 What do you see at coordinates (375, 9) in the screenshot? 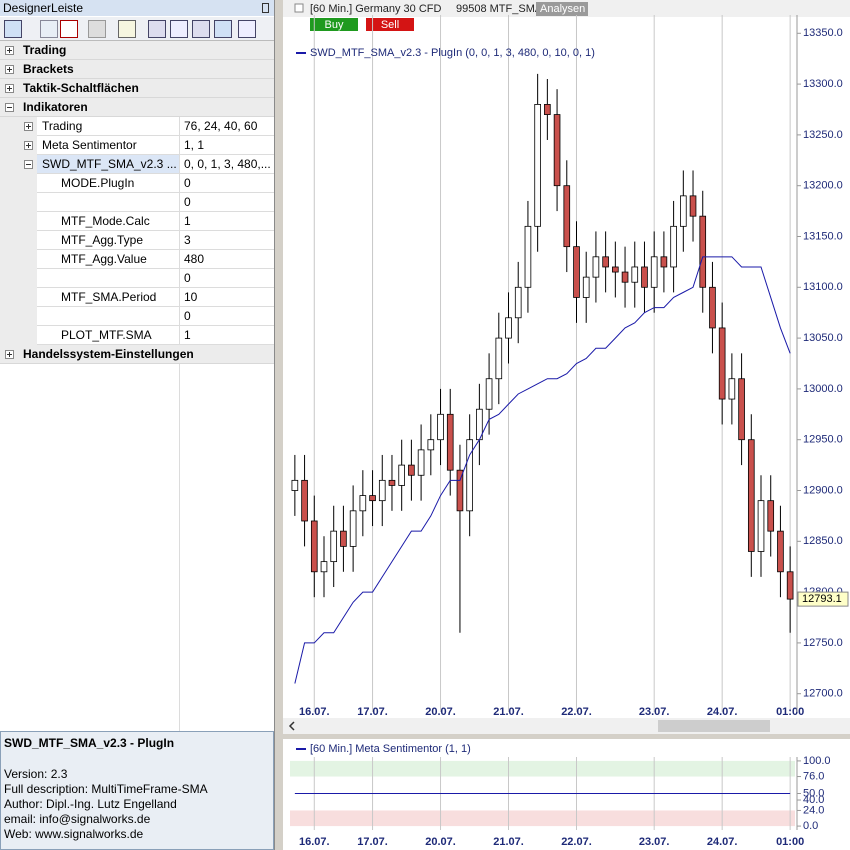
I see `instrument: [60 Min.] Germany 30 CFD` at bounding box center [375, 9].